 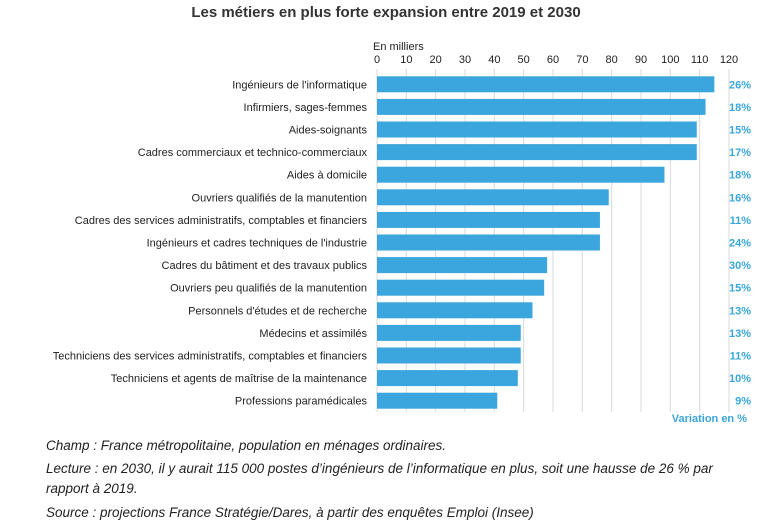 What do you see at coordinates (743, 402) in the screenshot?
I see `variation-label: 9%` at bounding box center [743, 402].